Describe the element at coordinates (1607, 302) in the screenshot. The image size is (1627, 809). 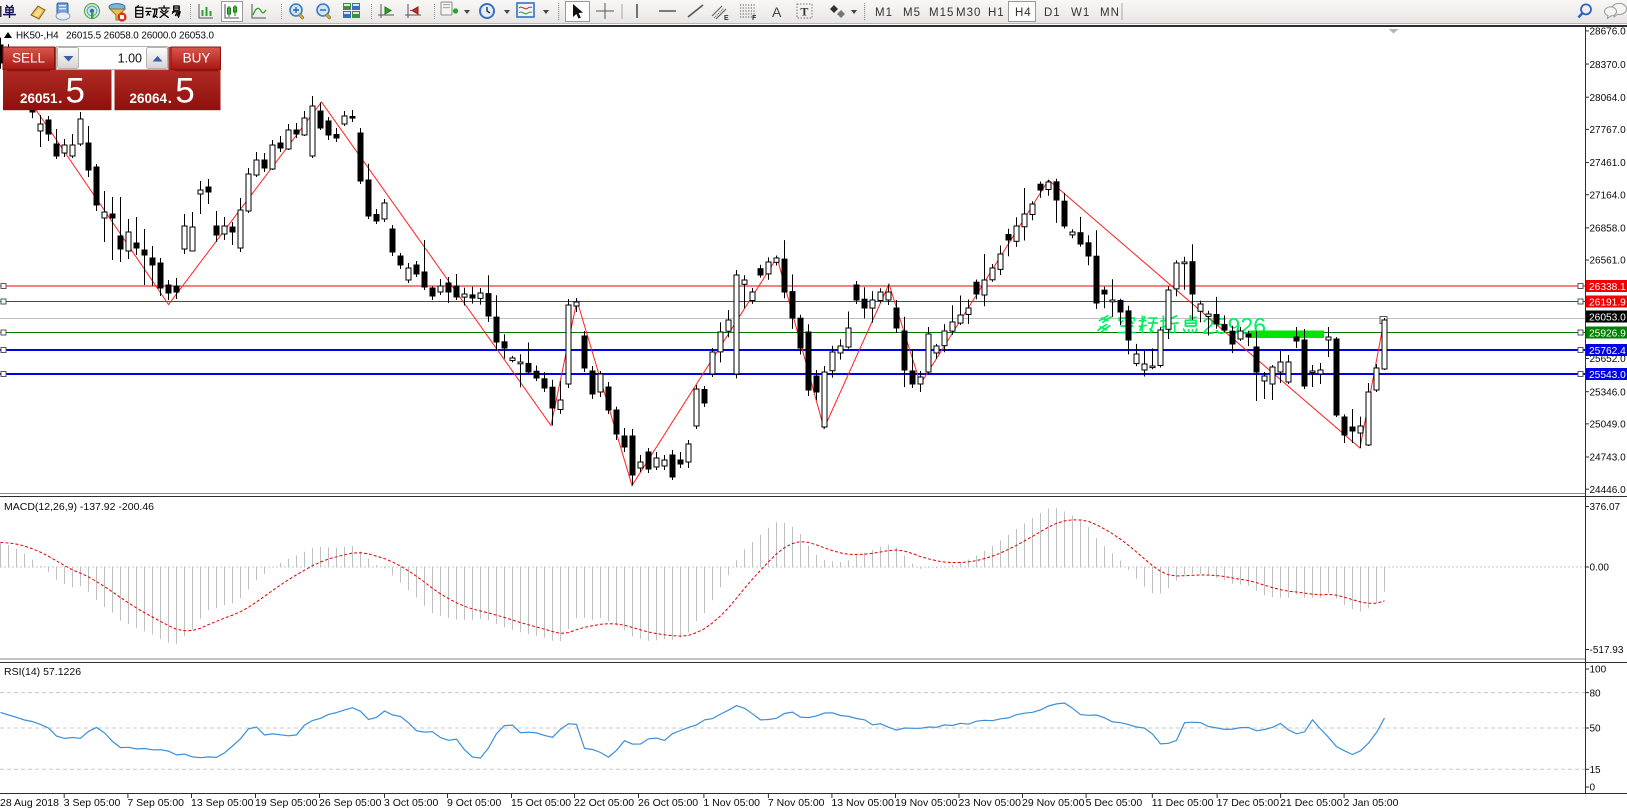
I see `svg-text: 26191.9` at that location.